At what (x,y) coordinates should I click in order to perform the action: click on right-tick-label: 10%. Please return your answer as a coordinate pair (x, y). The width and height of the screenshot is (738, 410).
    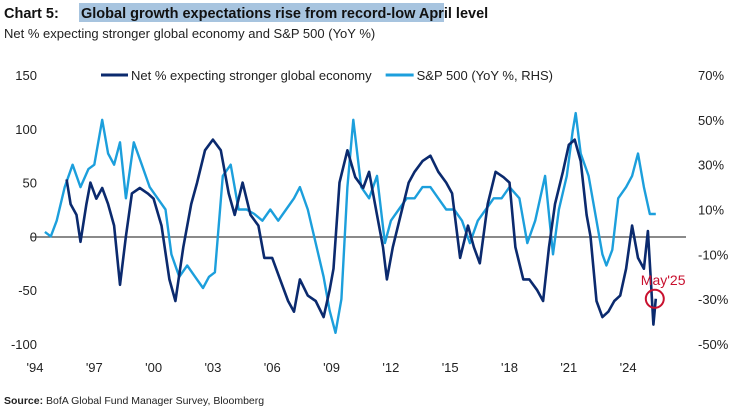
    Looking at the image, I should click on (711, 210).